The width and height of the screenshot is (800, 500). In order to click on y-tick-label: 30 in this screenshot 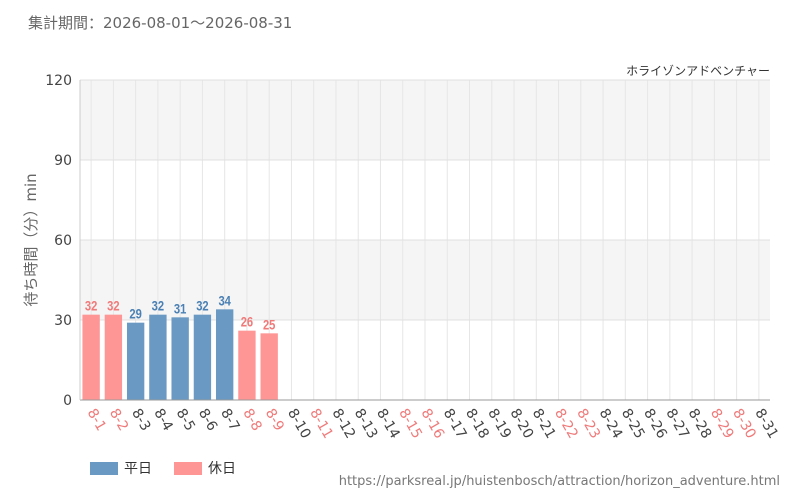, I will do `click(63, 321)`.